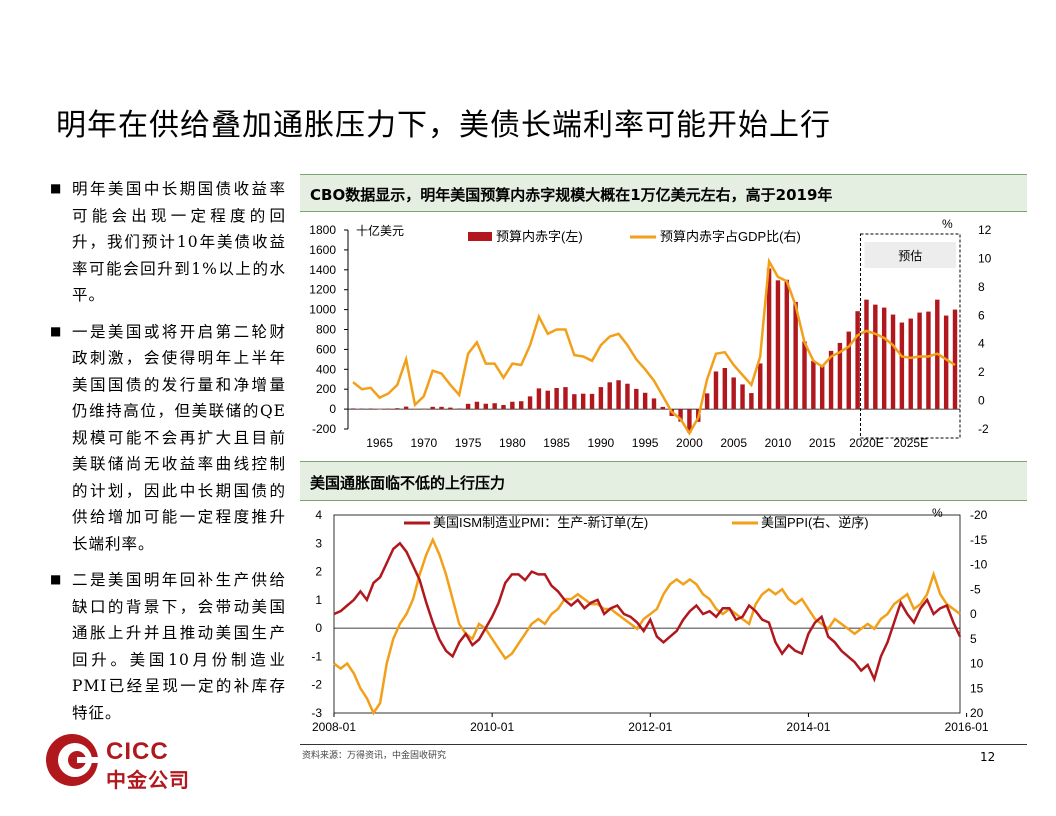 The image size is (1056, 816). What do you see at coordinates (408, 483) in the screenshot?
I see `chart2-title: 美国通胀面临不低的上行压力` at bounding box center [408, 483].